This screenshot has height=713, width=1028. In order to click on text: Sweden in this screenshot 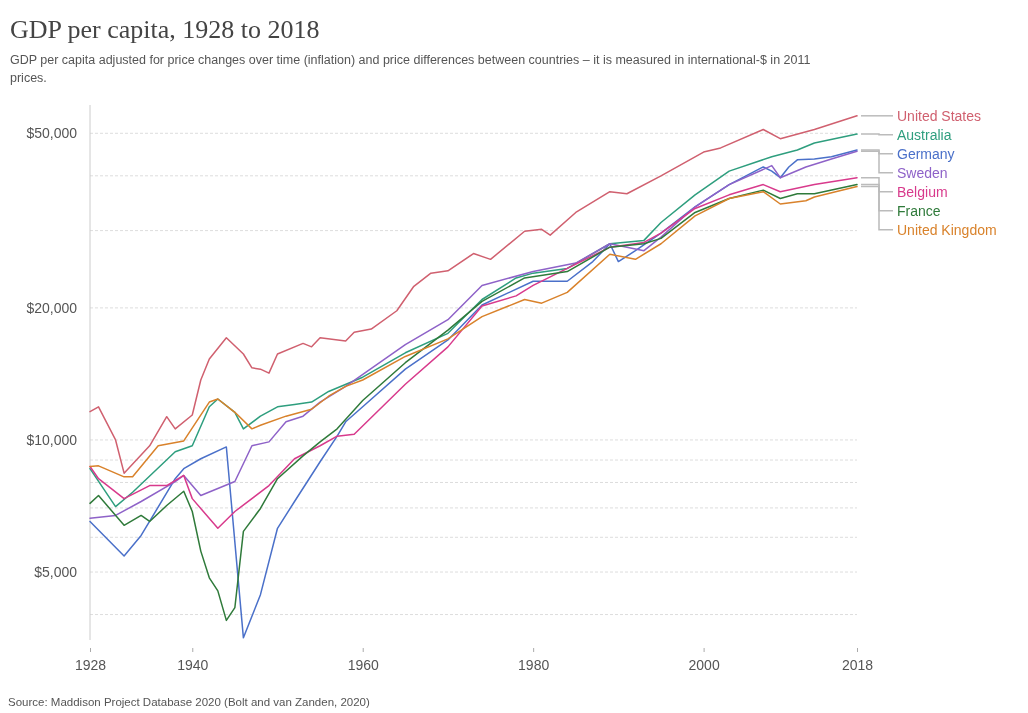, I will do `click(922, 172)`.